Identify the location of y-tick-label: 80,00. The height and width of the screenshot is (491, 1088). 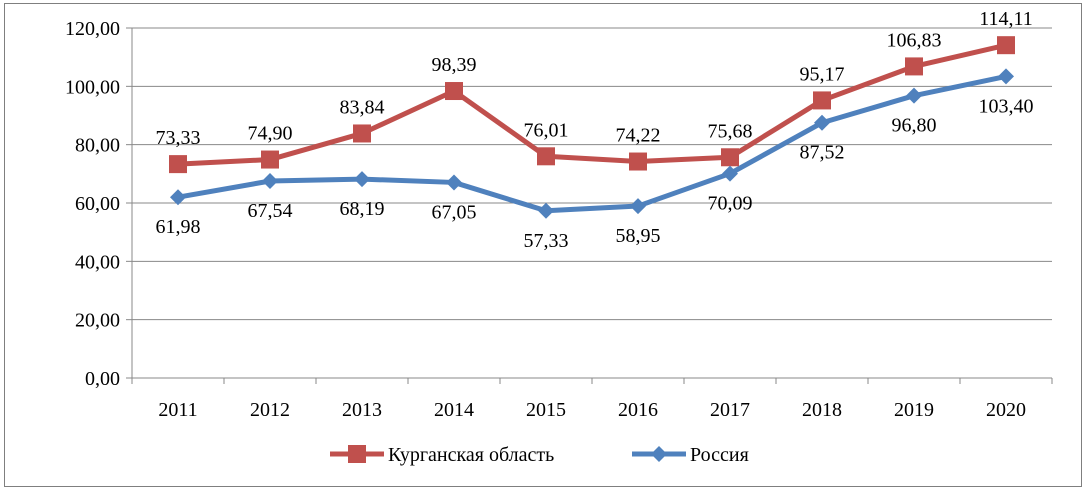
(97, 146).